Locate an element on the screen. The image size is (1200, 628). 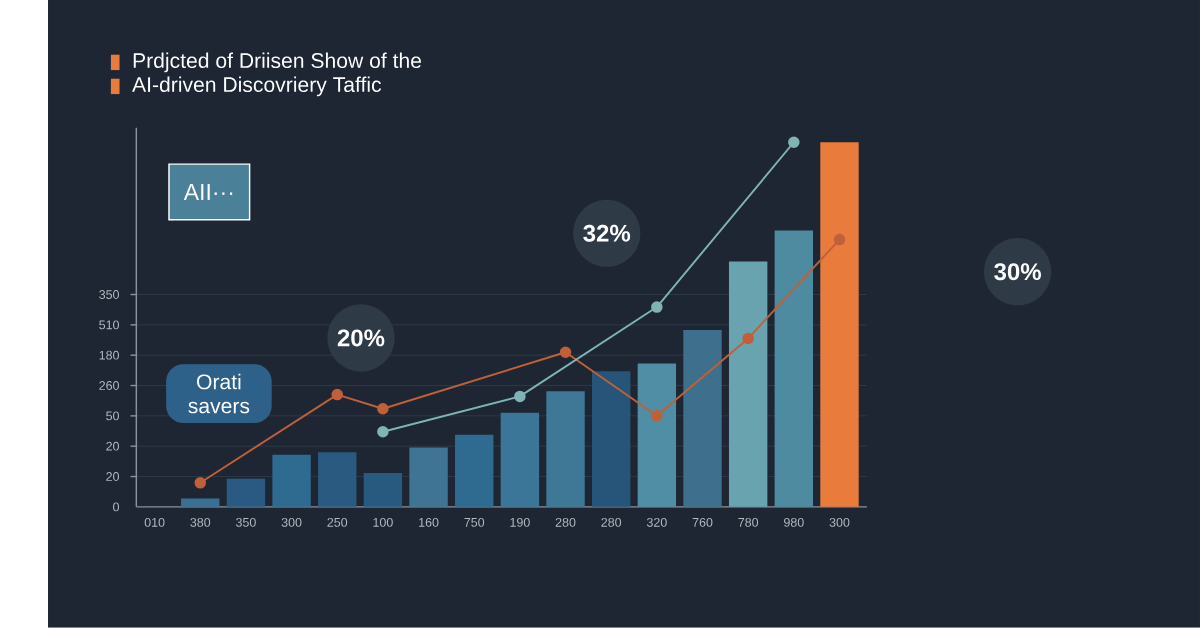
text: 510 is located at coordinates (109, 325).